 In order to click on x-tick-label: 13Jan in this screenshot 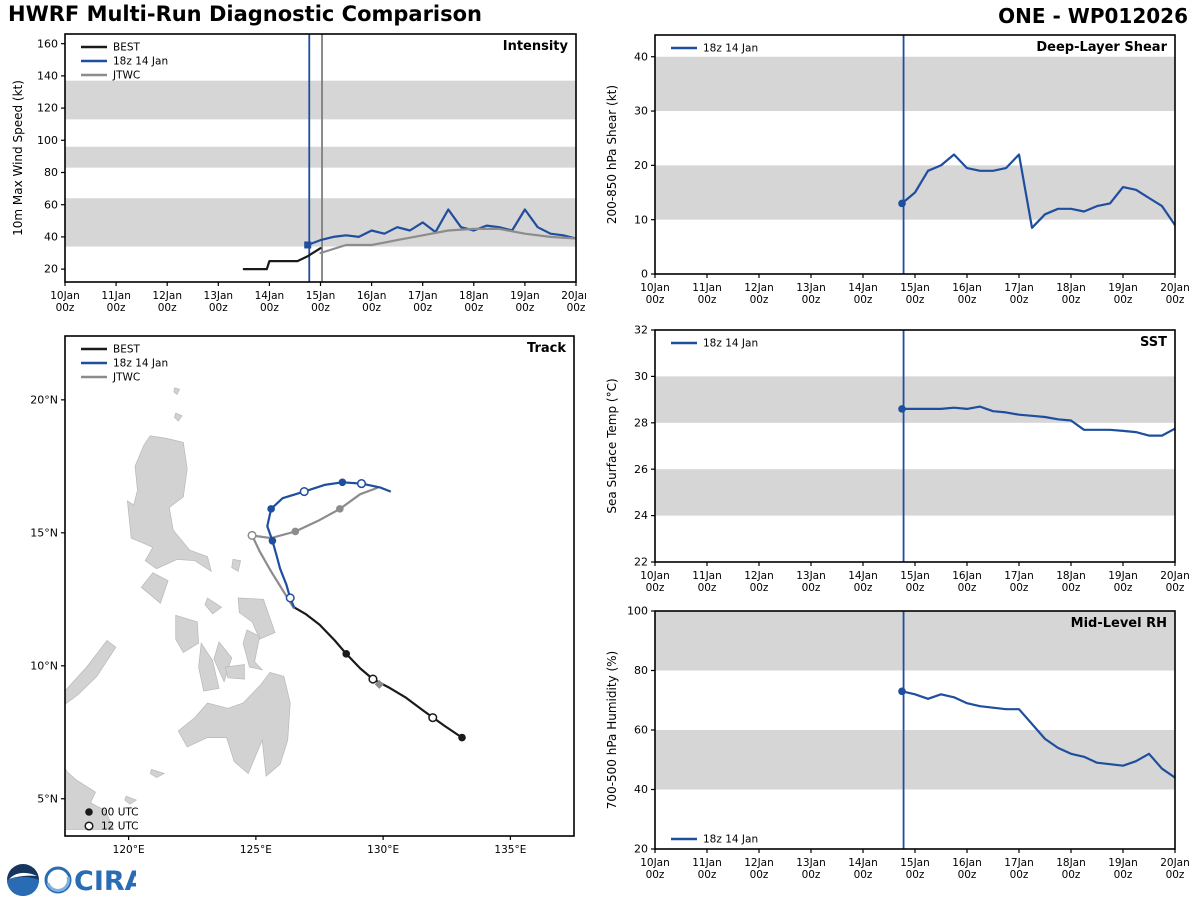, I will do `click(811, 288)`.